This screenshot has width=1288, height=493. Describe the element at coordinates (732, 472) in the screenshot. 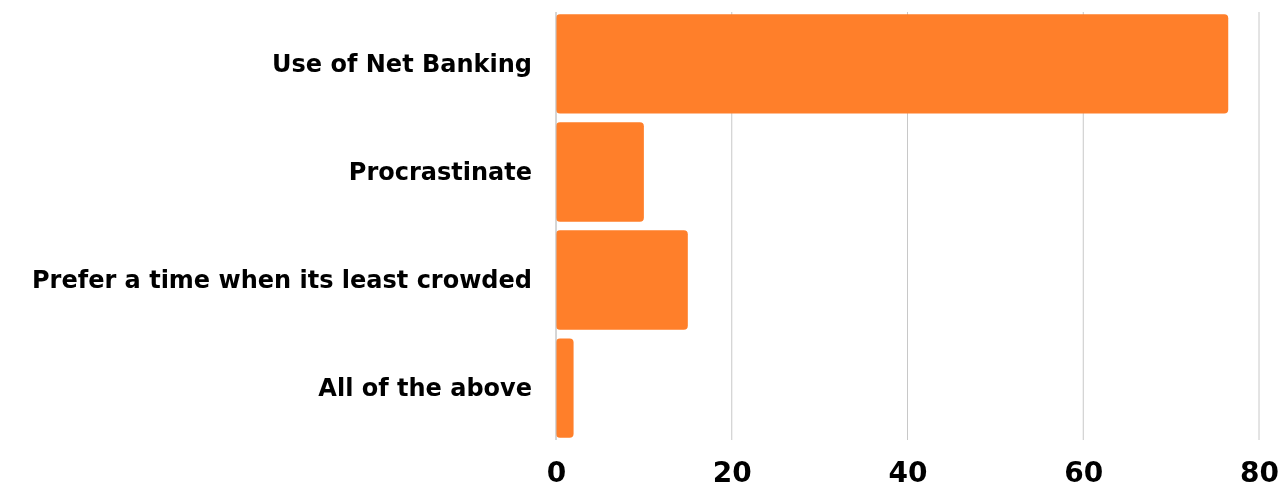

I see `x-tick-label: 20` at that location.